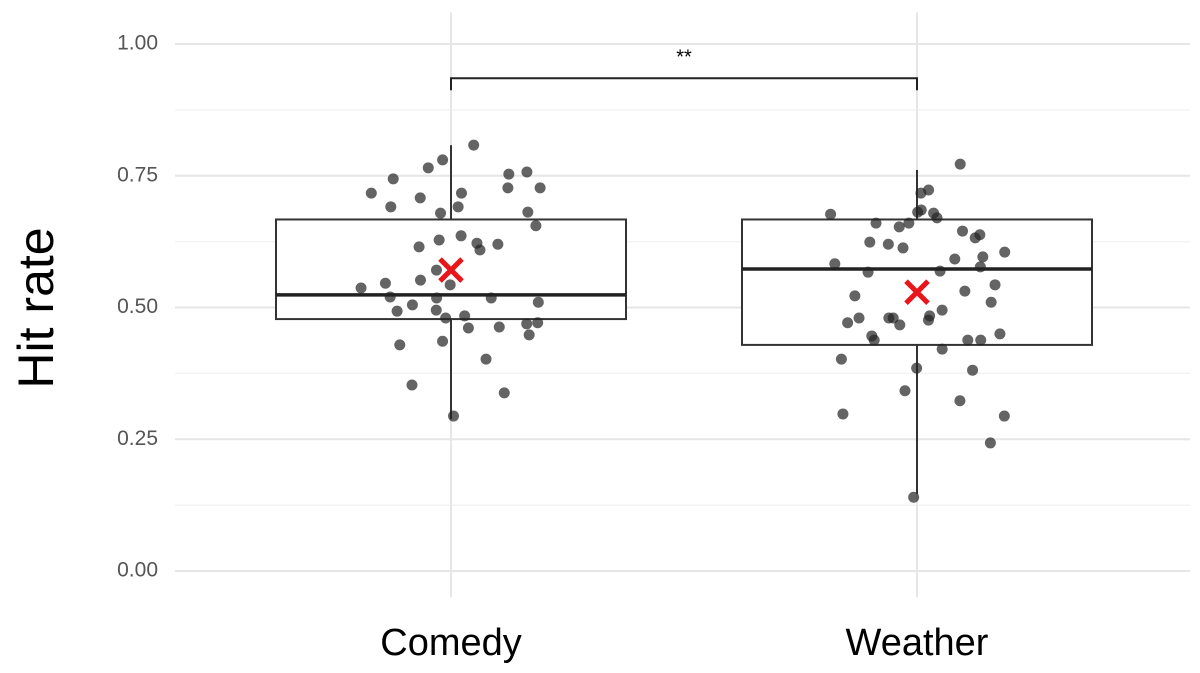 This screenshot has width=1200, height=673. What do you see at coordinates (137, 570) in the screenshot?
I see `y-tick-label: 0.00` at bounding box center [137, 570].